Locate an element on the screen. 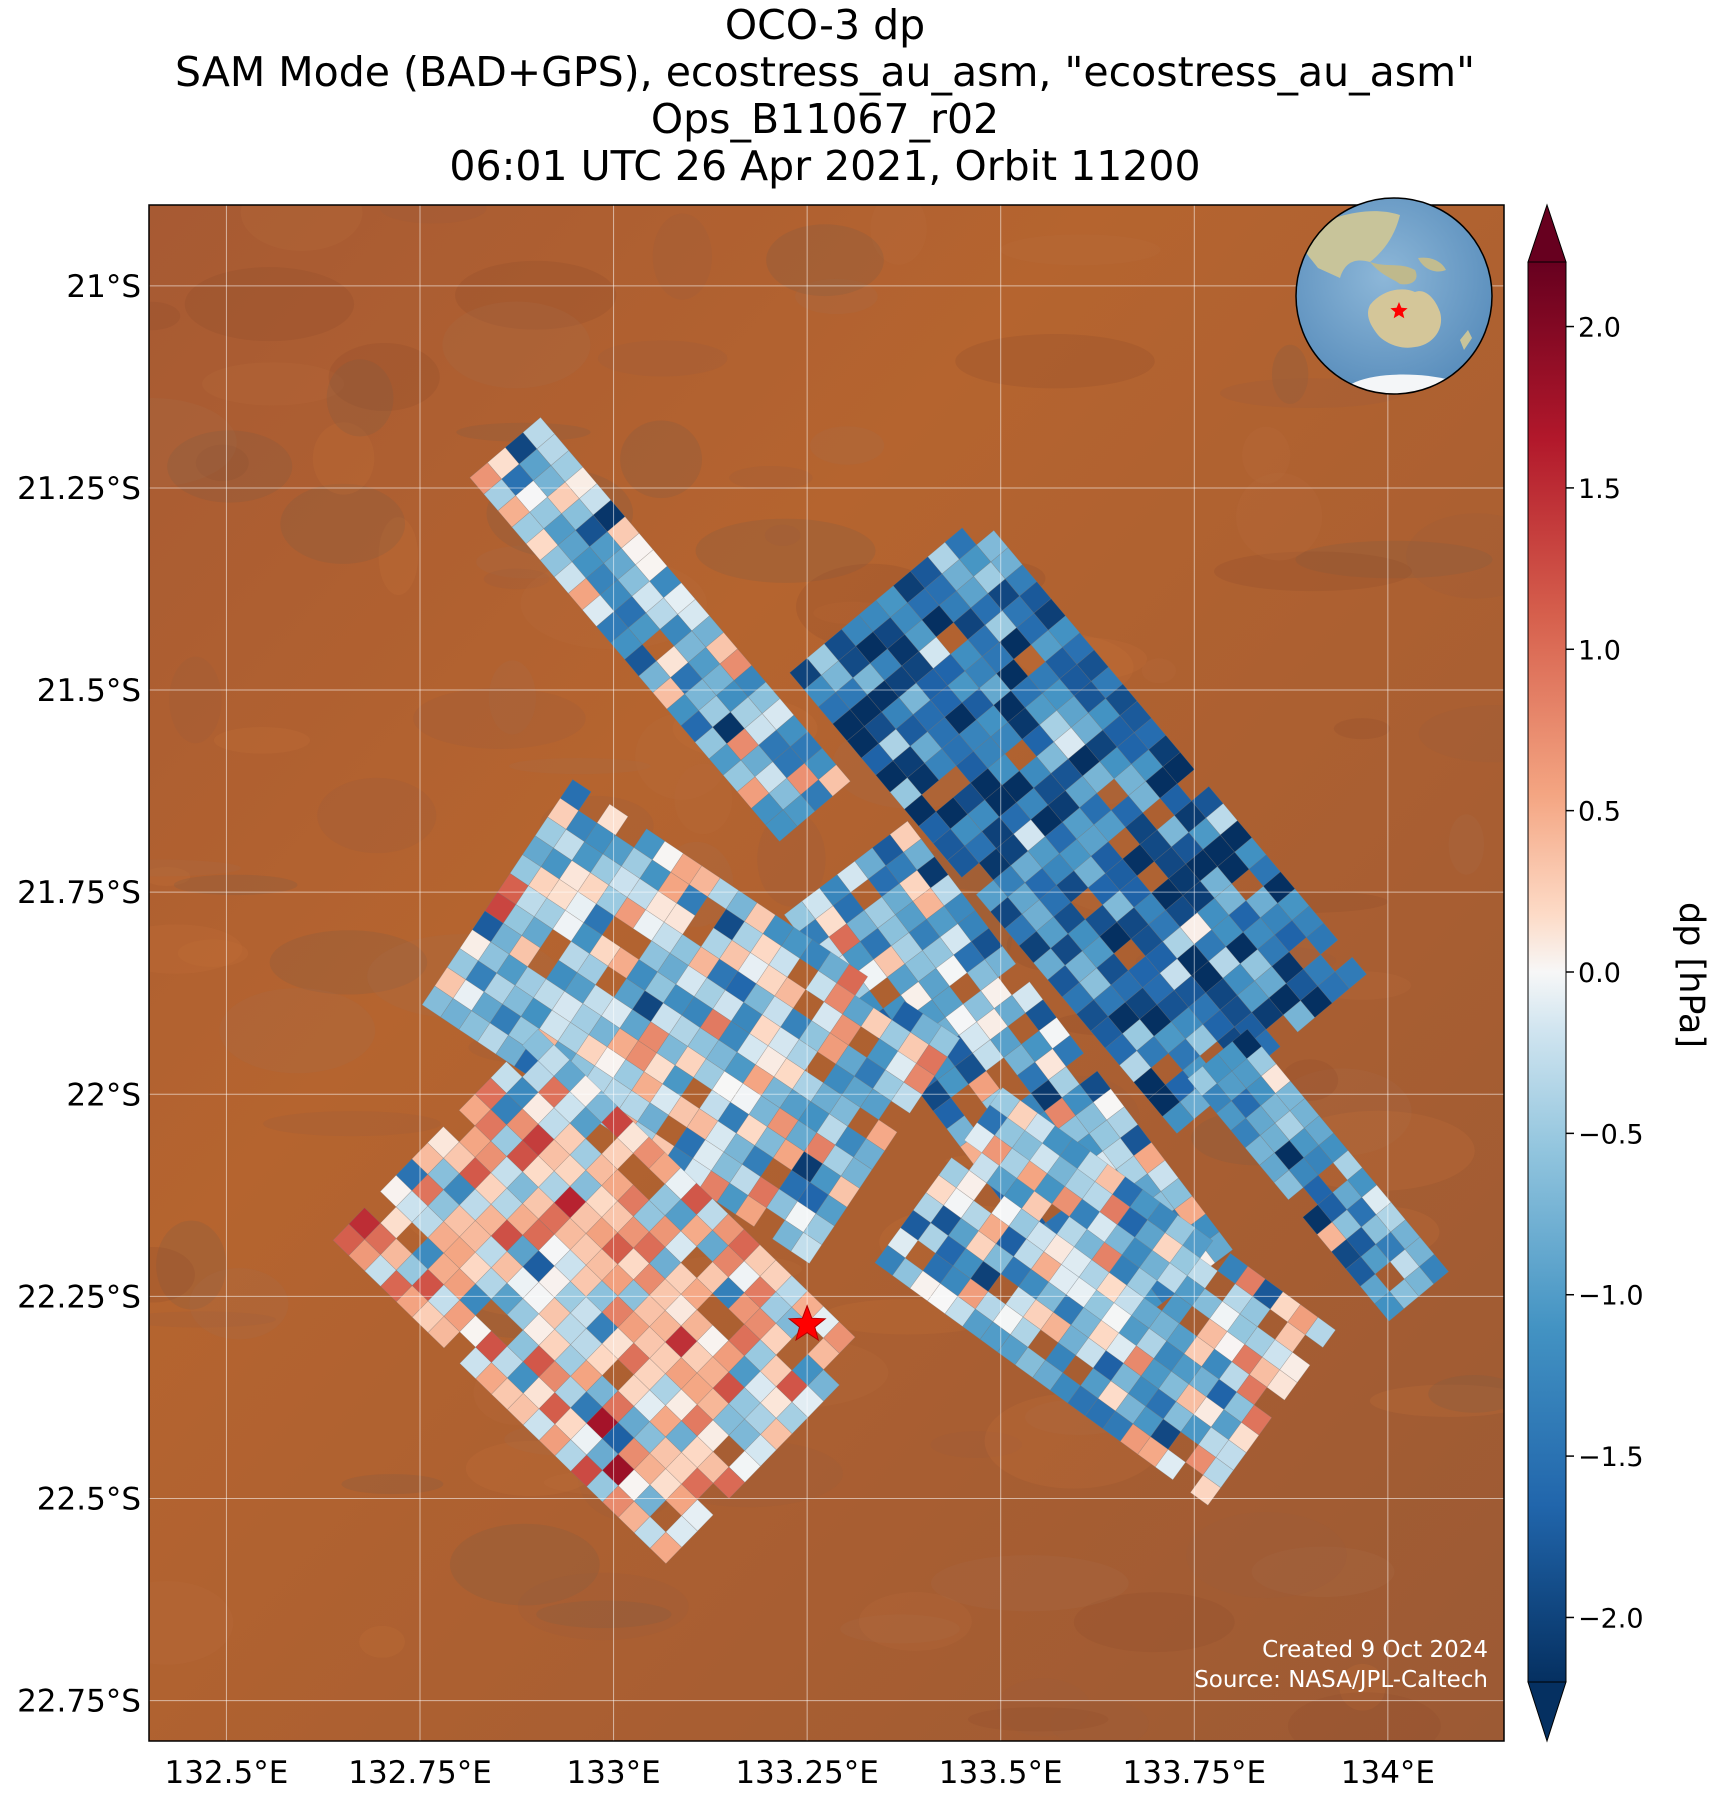 This screenshot has width=1712, height=1795. lat-tick-label: 22.75°S is located at coordinates (79, 1702).